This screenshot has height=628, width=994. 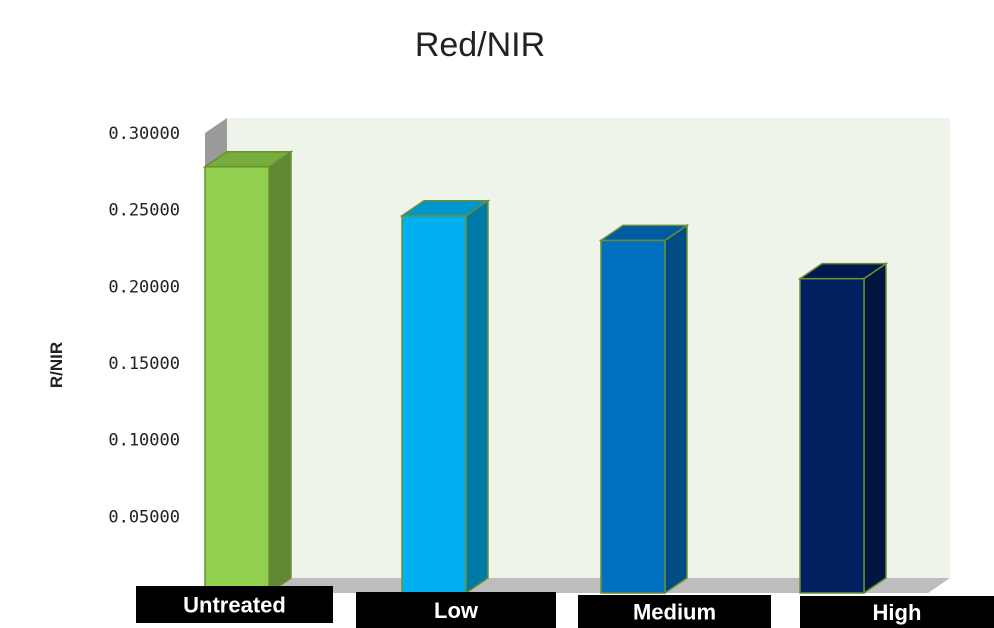 I want to click on bar-side-high, so click(x=875, y=428).